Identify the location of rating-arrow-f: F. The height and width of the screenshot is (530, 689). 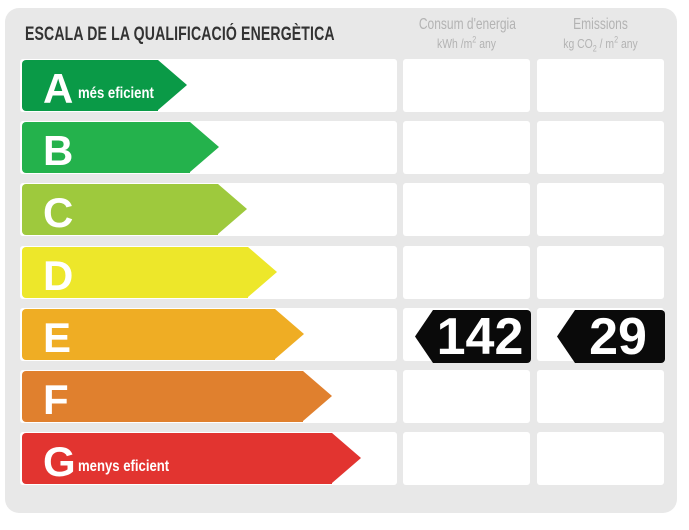
(177, 397).